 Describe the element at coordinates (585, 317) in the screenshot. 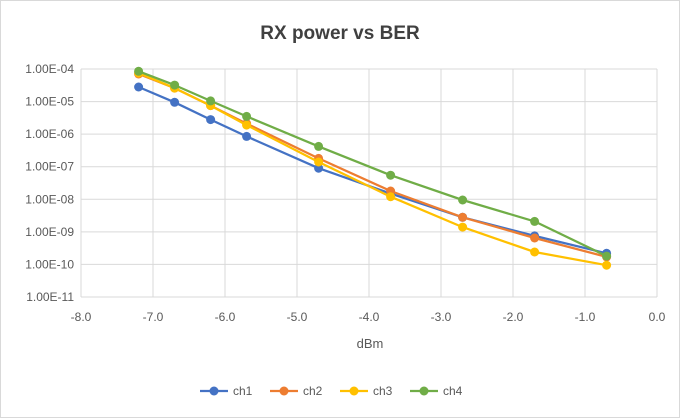

I see `x-tick-label: -1.0` at that location.